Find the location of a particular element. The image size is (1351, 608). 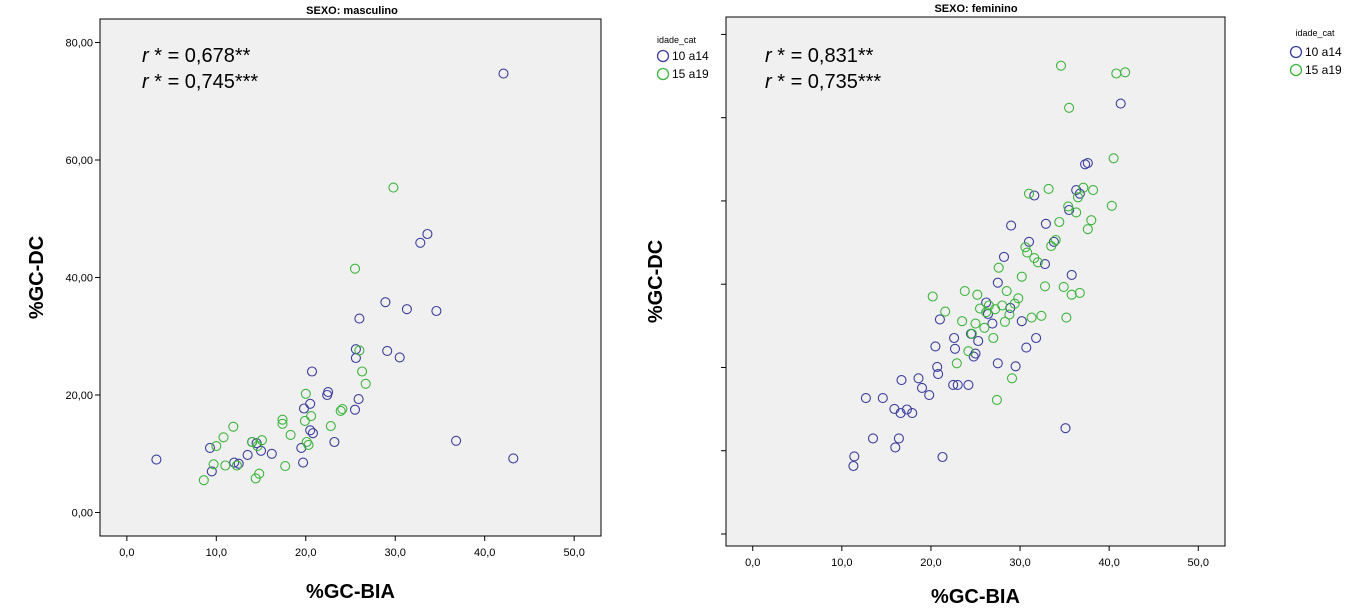

y-tick-label: 20,00 is located at coordinates (79, 396).